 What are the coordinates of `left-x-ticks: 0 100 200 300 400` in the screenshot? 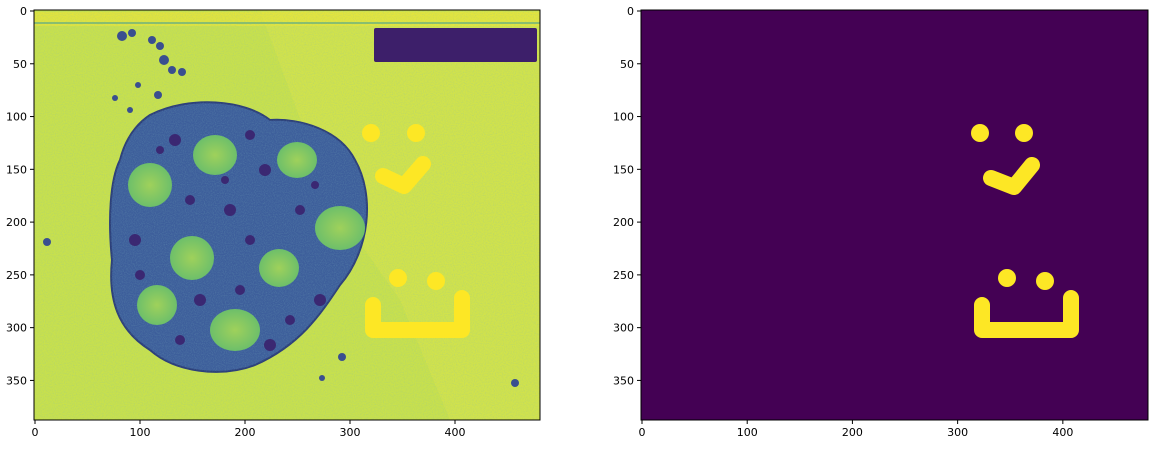 It's located at (249, 429).